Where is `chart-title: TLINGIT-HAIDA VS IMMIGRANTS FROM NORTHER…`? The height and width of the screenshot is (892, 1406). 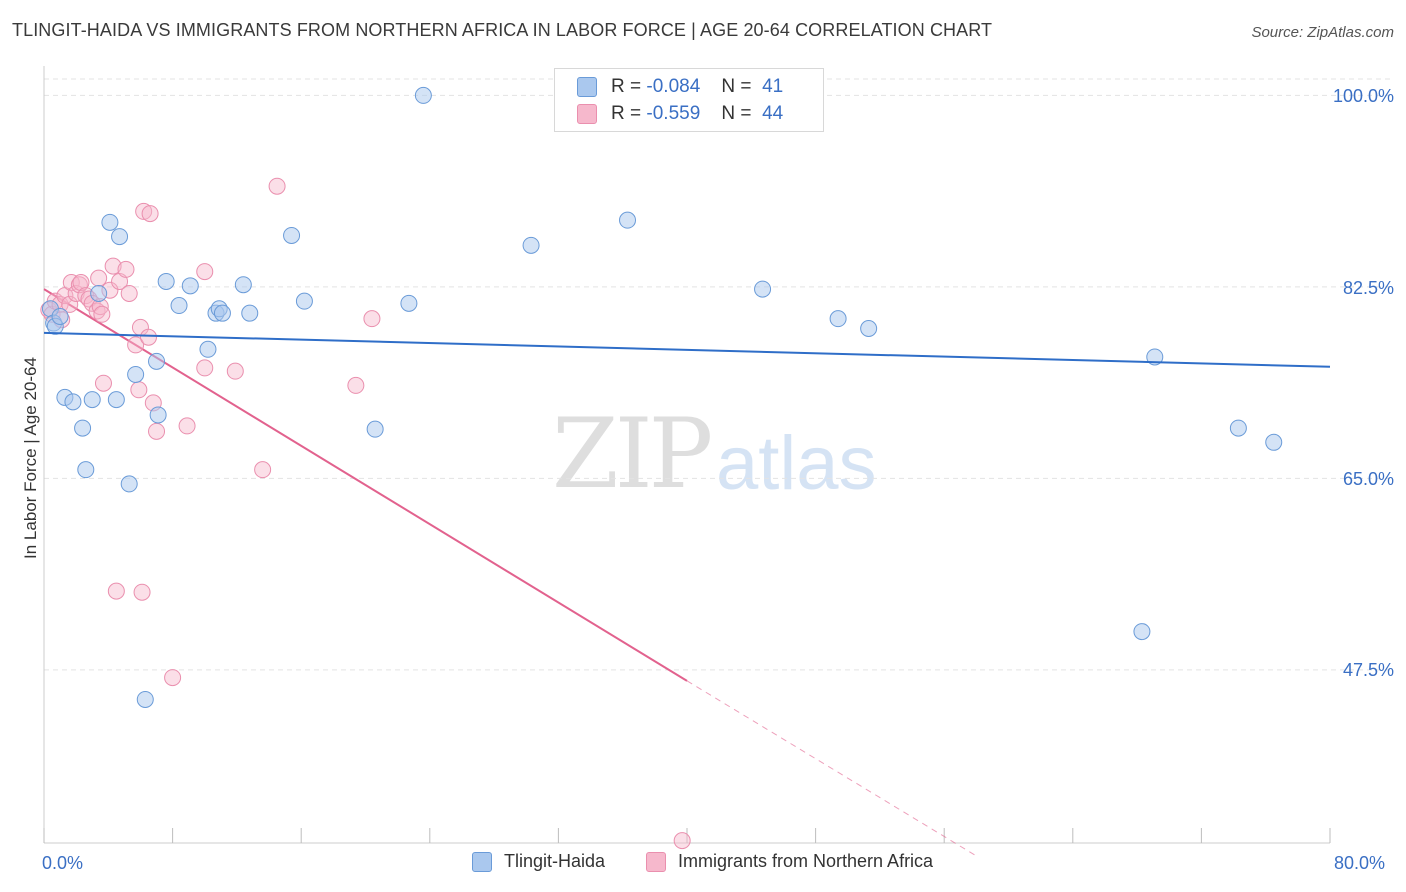
chart-title: TLINGIT-HAIDA VS IMMIGRANTS FROM NORTHER… is located at coordinates (502, 30).